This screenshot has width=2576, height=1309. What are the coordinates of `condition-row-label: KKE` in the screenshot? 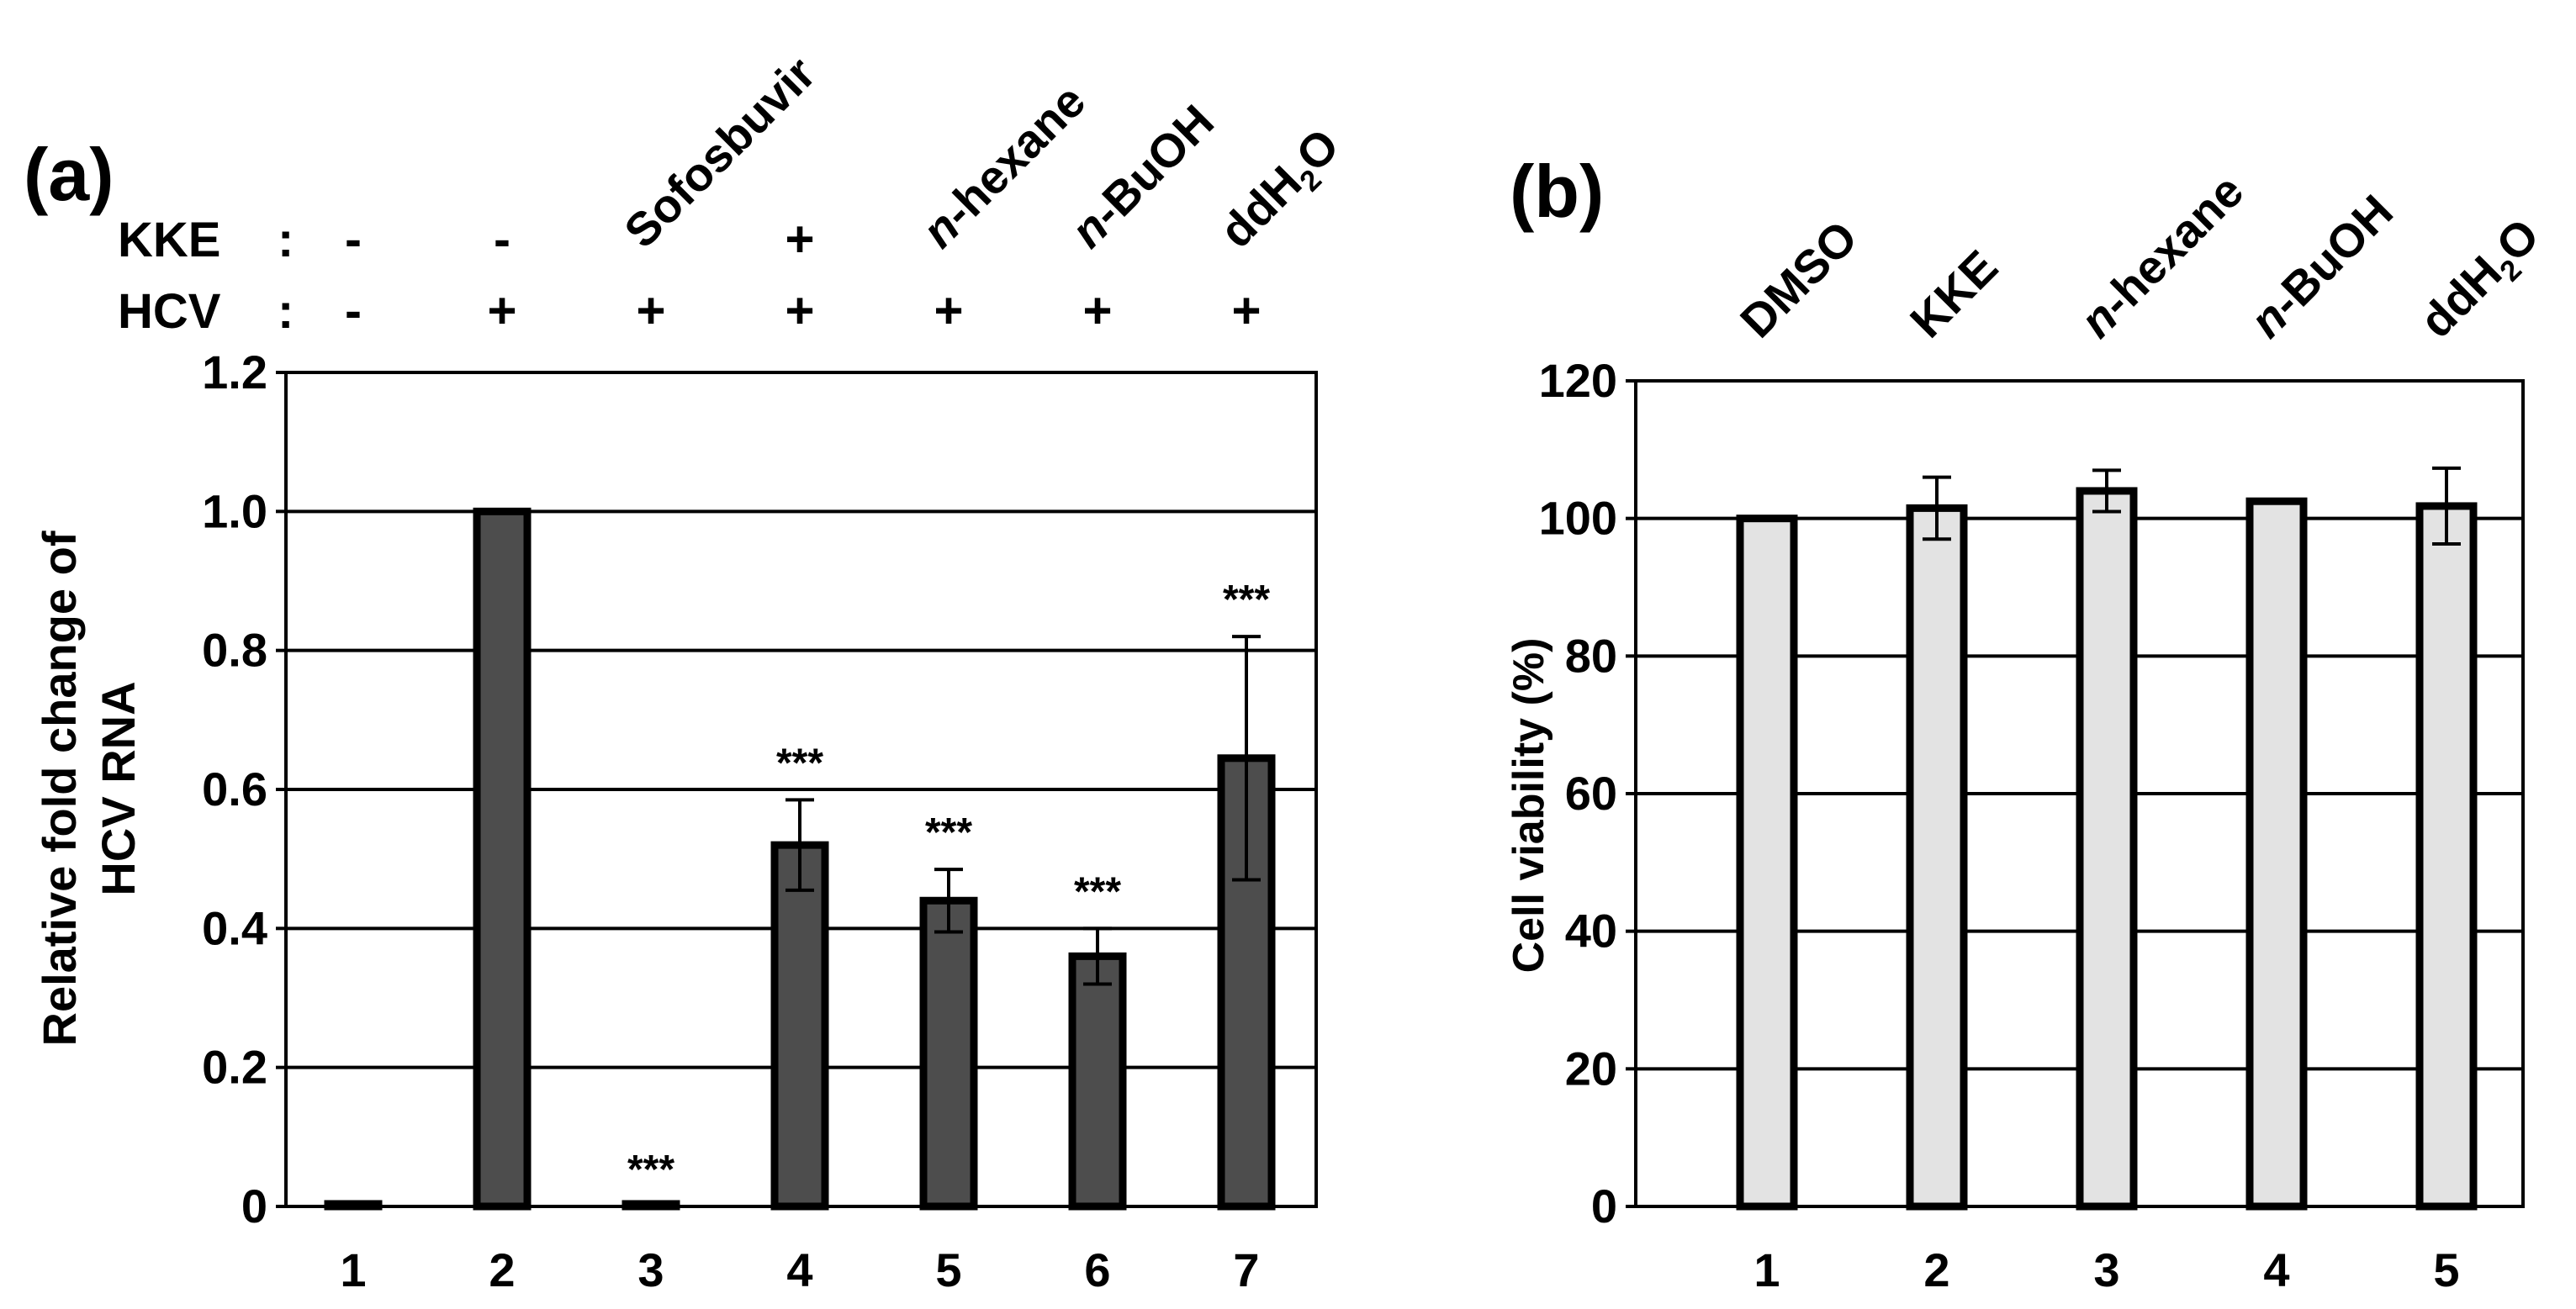 It's located at (169, 240).